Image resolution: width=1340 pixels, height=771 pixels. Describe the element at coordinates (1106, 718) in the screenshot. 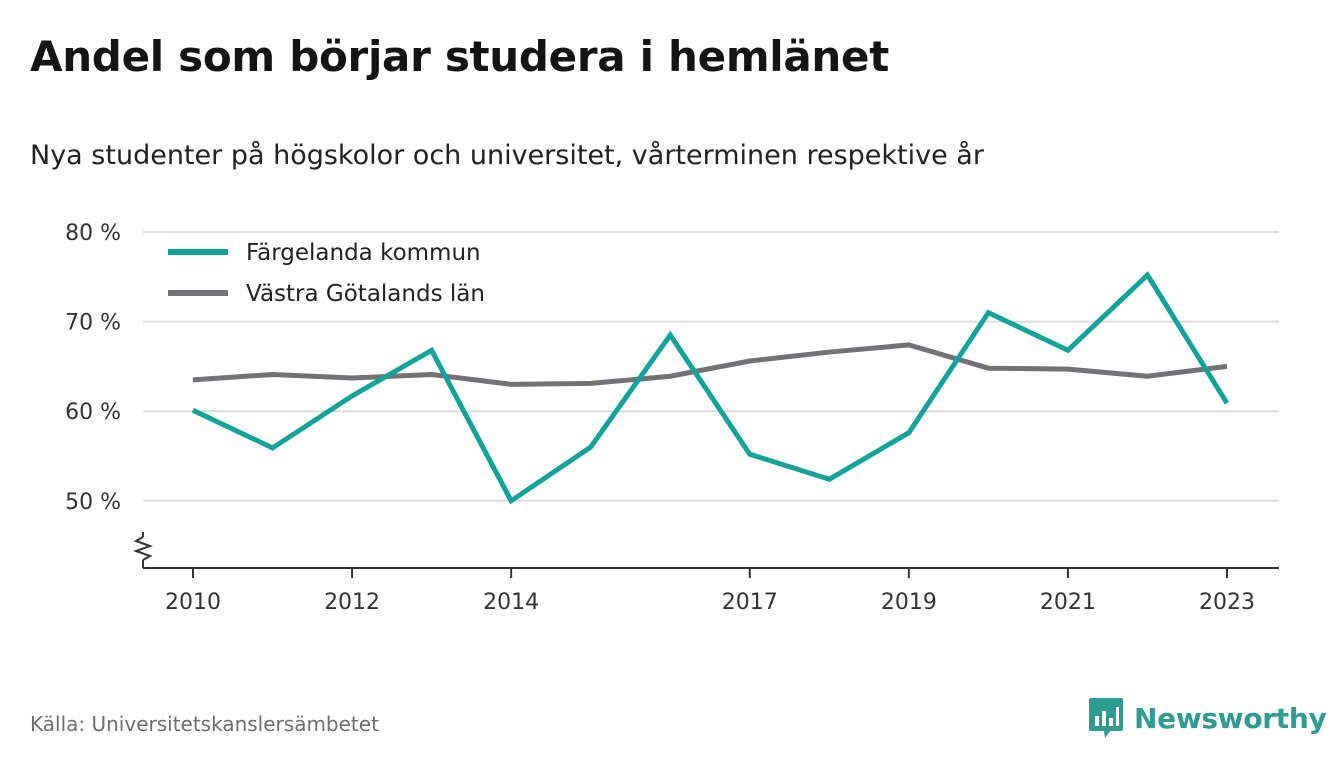

I see `newsworthy-logo-icon` at that location.